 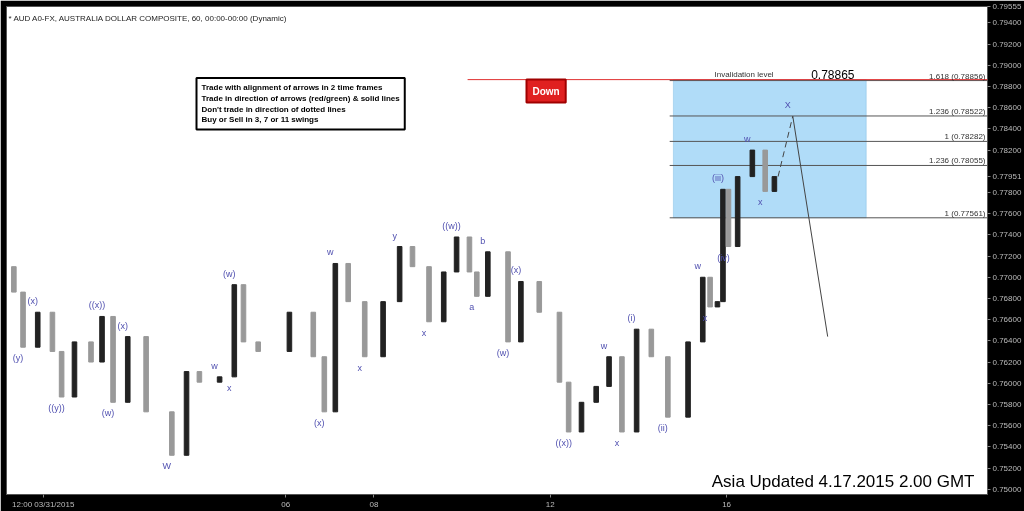 What do you see at coordinates (43, 504) in the screenshot?
I see `x-tick-label: 12:00 03/31/2015` at bounding box center [43, 504].